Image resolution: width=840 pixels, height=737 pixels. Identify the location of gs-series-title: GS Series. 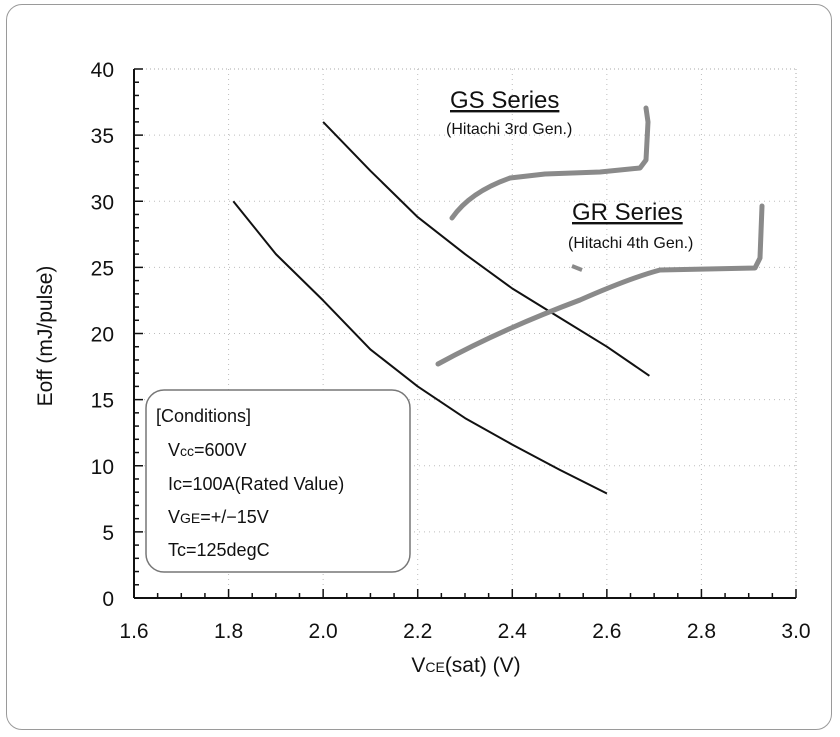
(504, 100).